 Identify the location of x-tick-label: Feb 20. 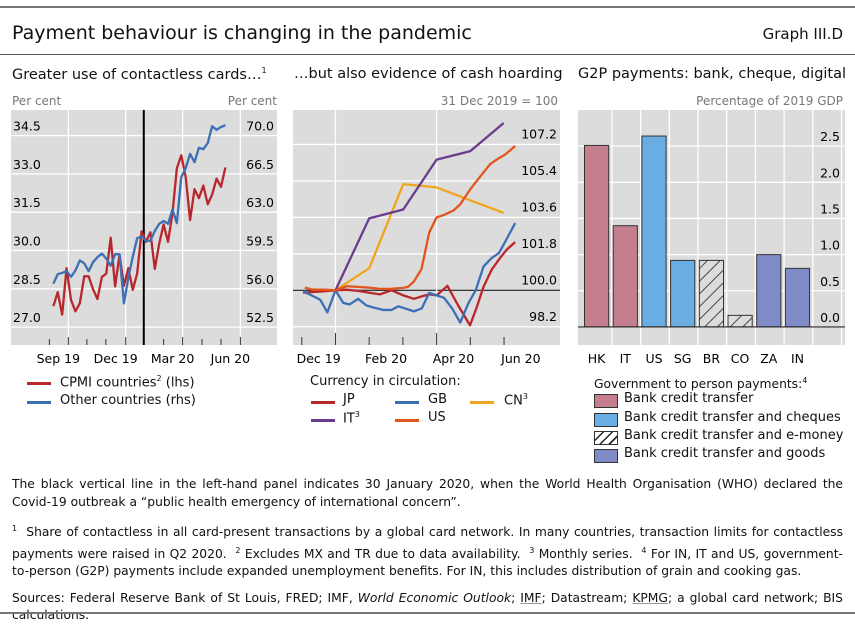
(386, 358).